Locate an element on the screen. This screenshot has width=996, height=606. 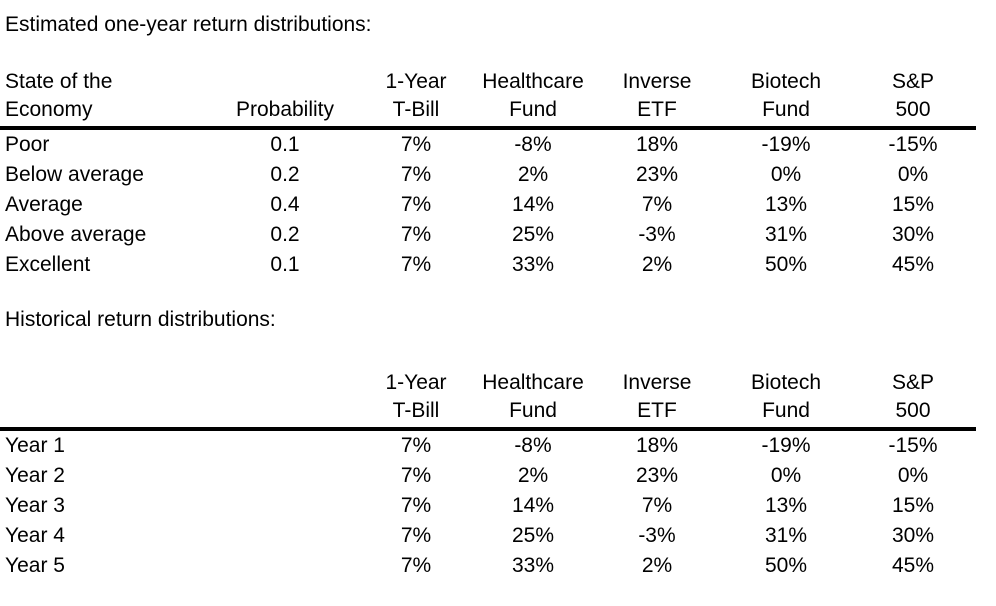
cell-year: Year 1 is located at coordinates (35, 445).